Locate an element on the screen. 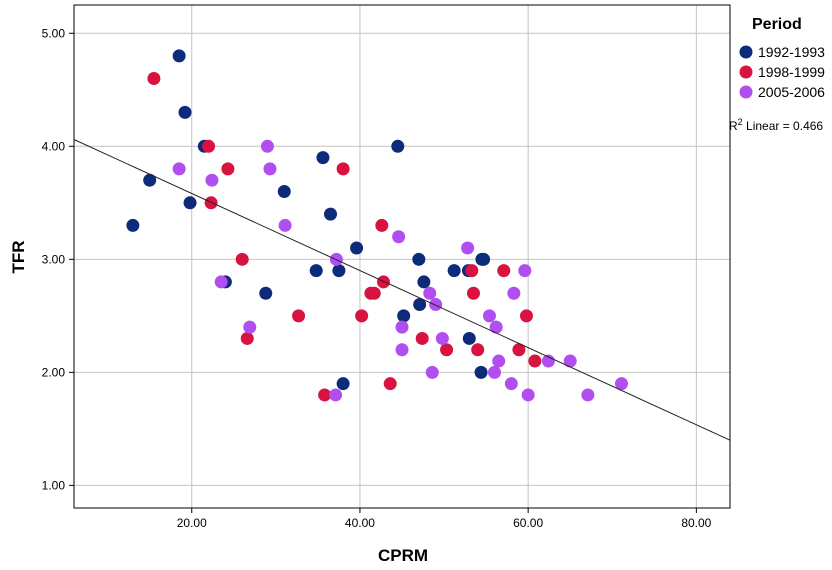 This screenshot has width=832, height=570. y-tick-label: 2.00 is located at coordinates (54, 372).